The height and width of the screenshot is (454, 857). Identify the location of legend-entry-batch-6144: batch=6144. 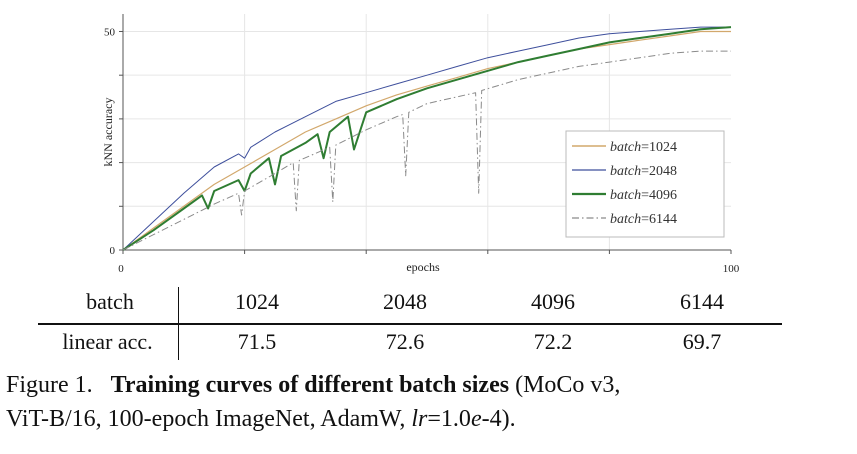
(643, 219).